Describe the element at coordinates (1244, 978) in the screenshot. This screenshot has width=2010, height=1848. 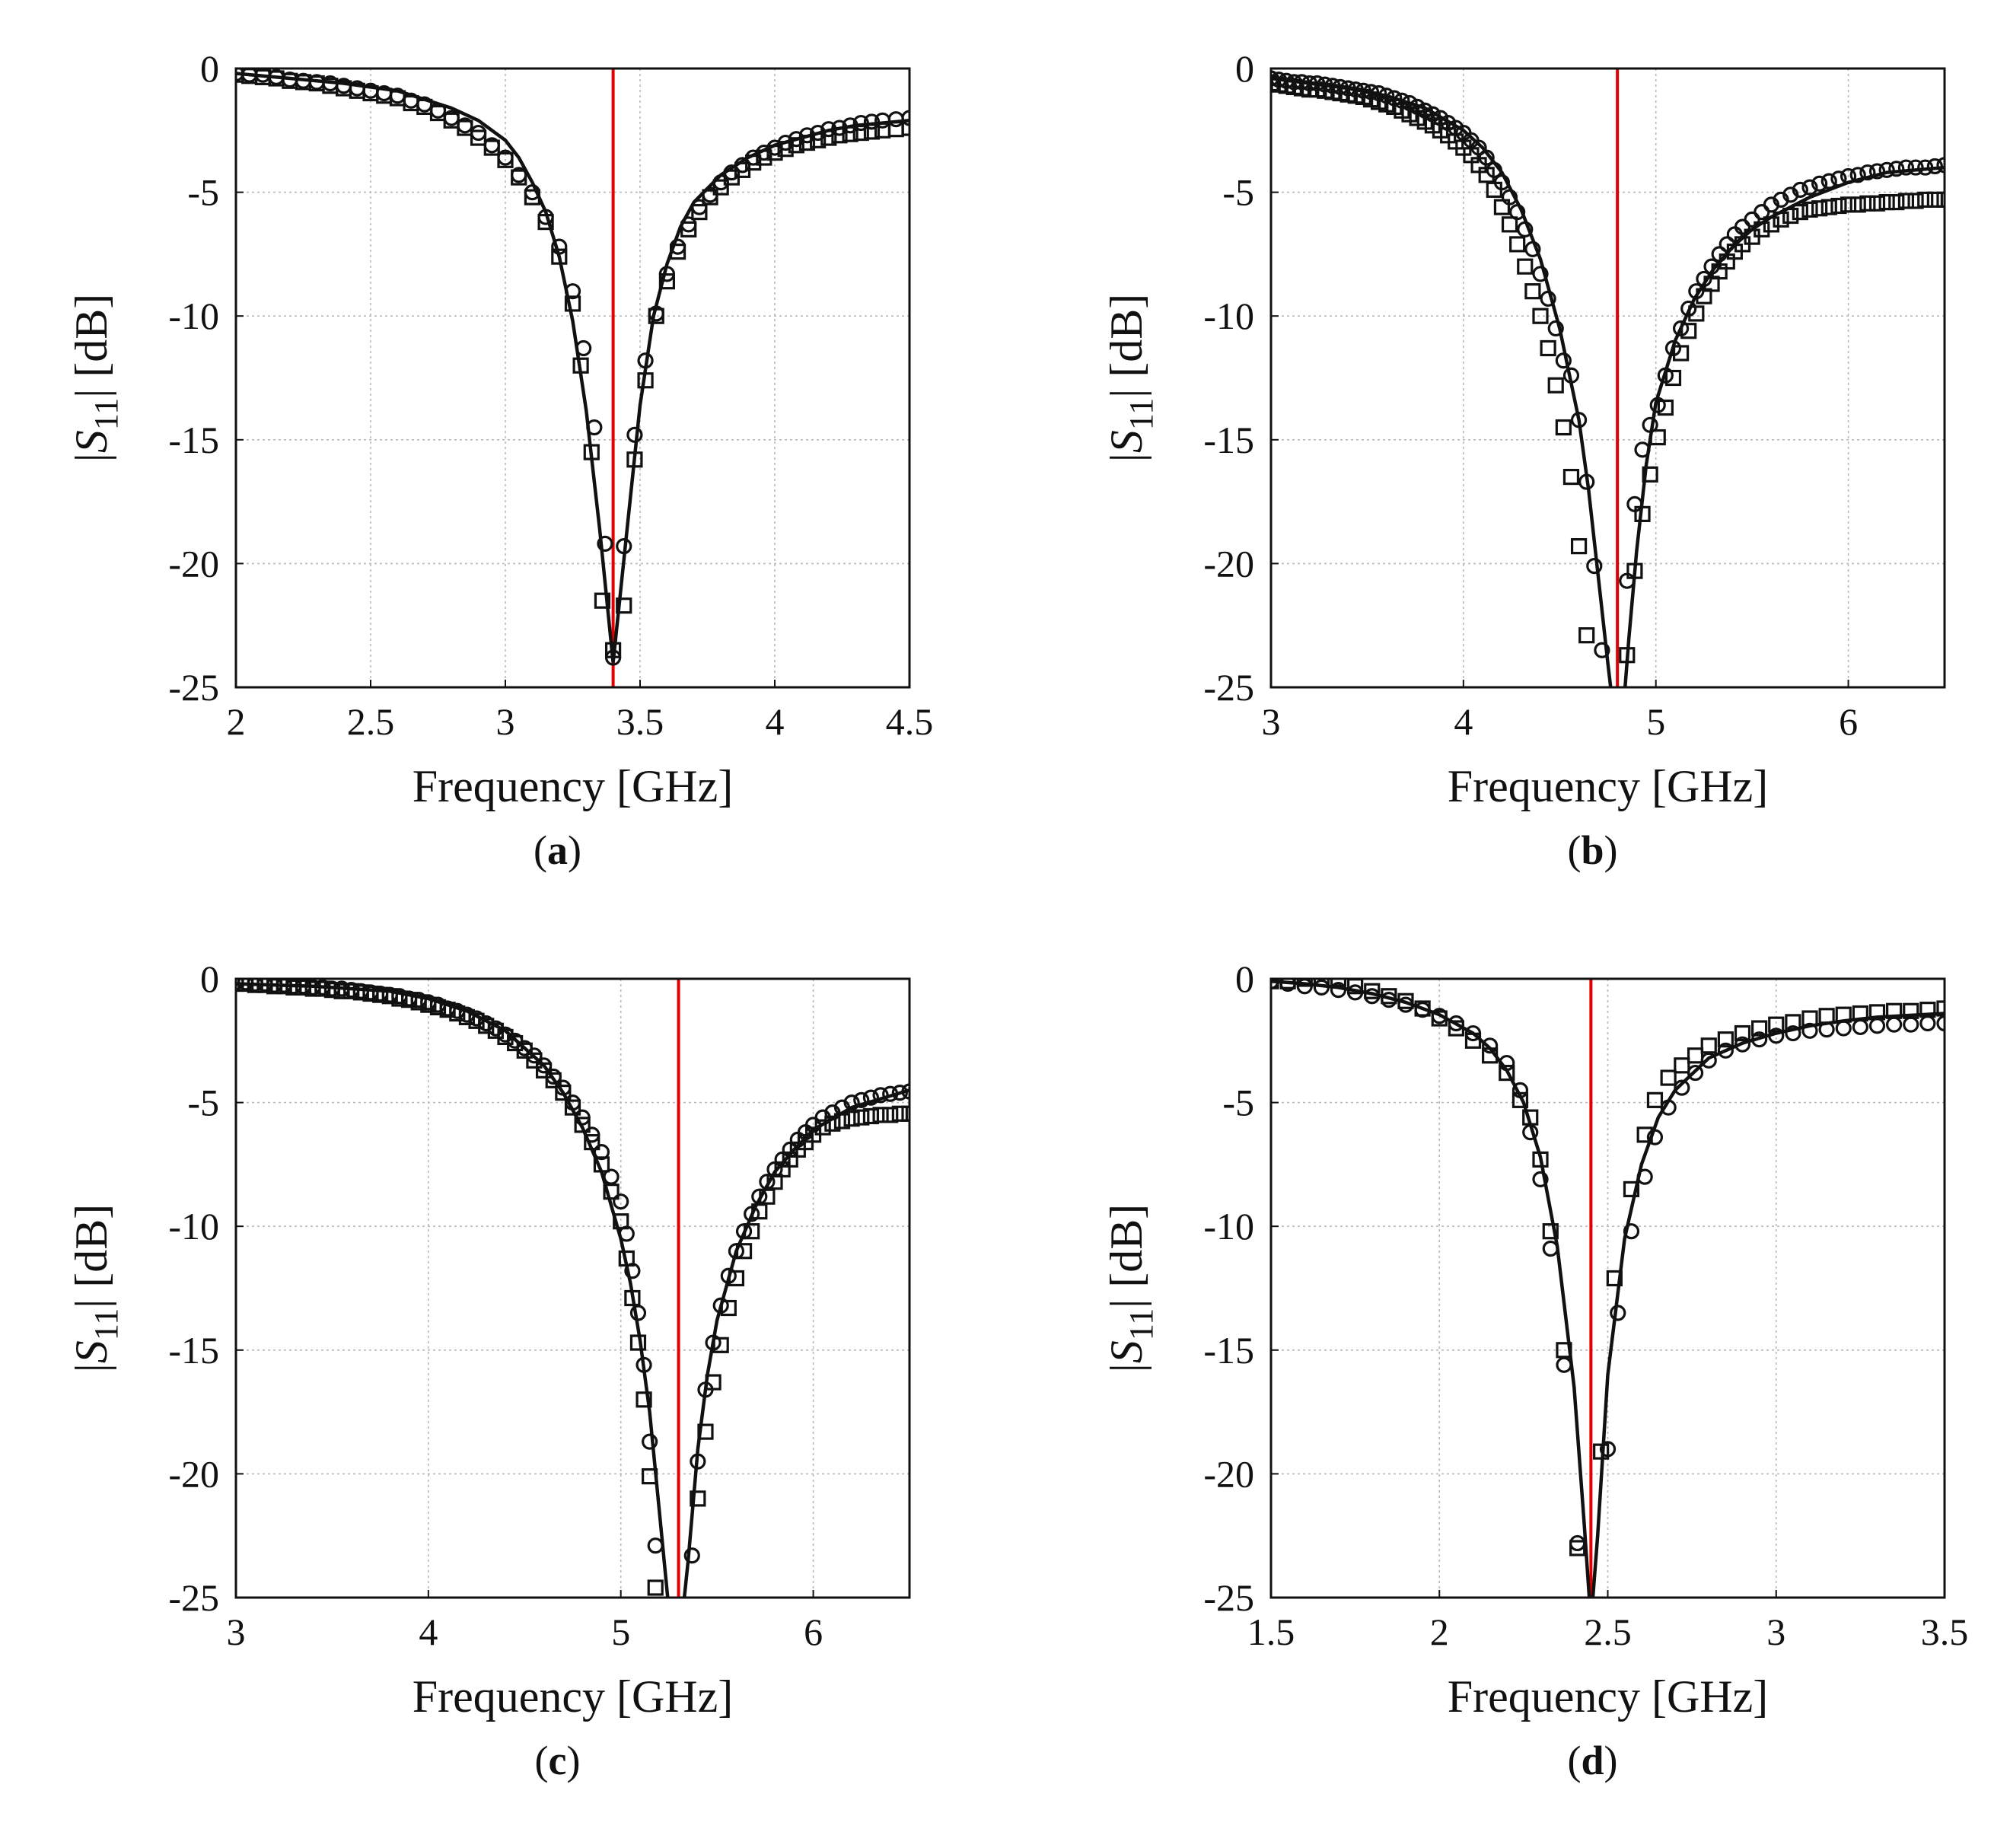
I see `panel-d-ytick-label: 0` at that location.